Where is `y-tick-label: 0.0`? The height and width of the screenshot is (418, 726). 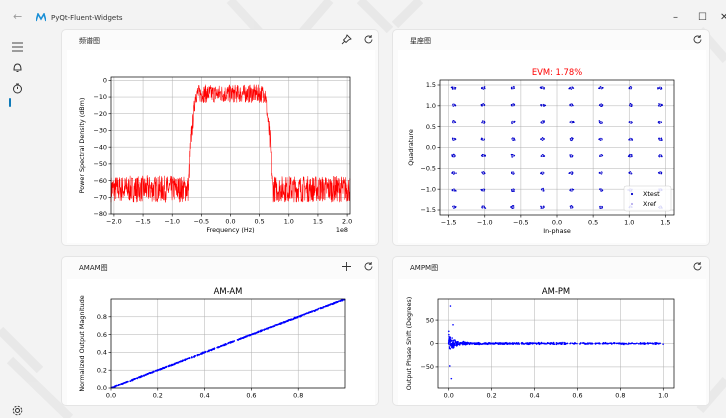
y-tick-label: 0.0 is located at coordinates (102, 388).